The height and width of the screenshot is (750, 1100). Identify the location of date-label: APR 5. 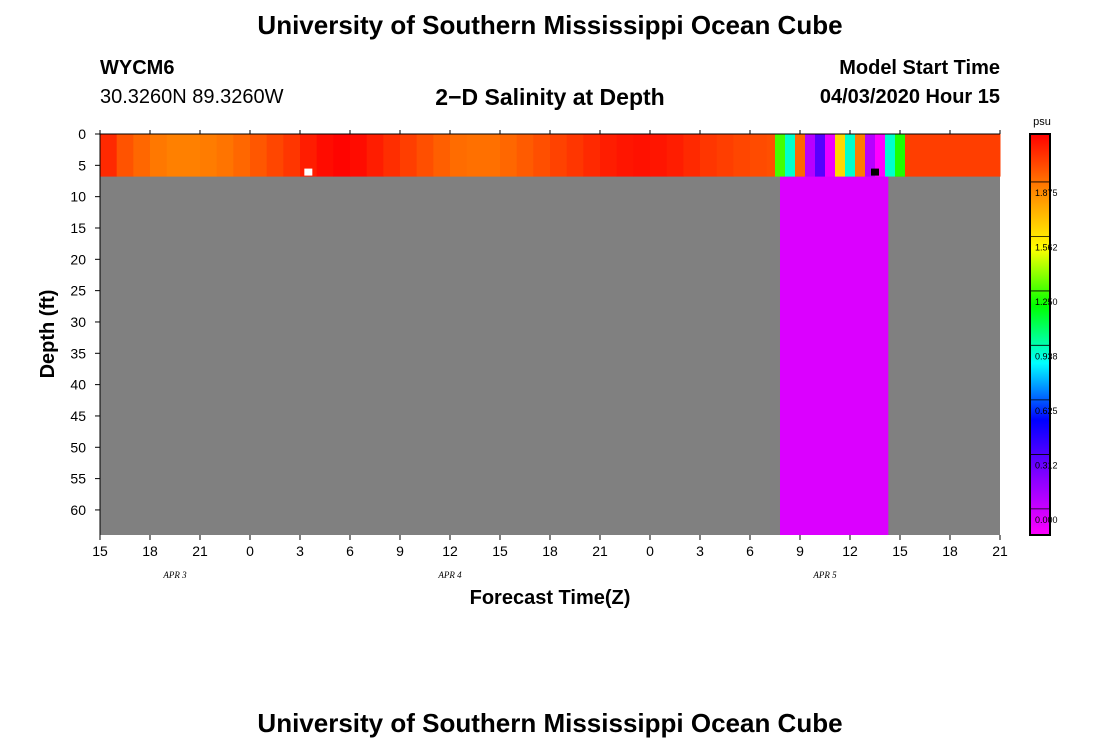
(824, 575).